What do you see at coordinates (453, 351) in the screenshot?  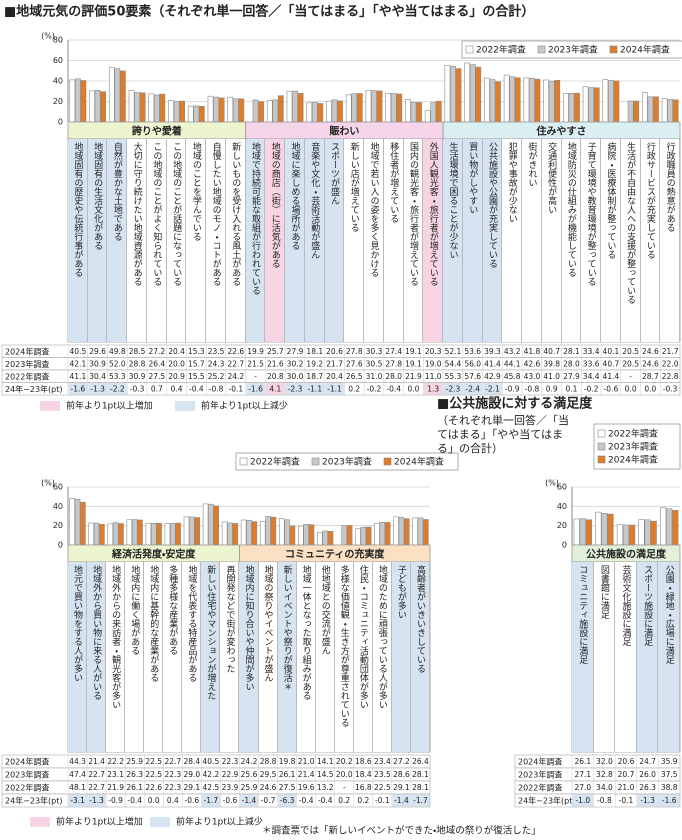 I see `table-value: 52.1` at bounding box center [453, 351].